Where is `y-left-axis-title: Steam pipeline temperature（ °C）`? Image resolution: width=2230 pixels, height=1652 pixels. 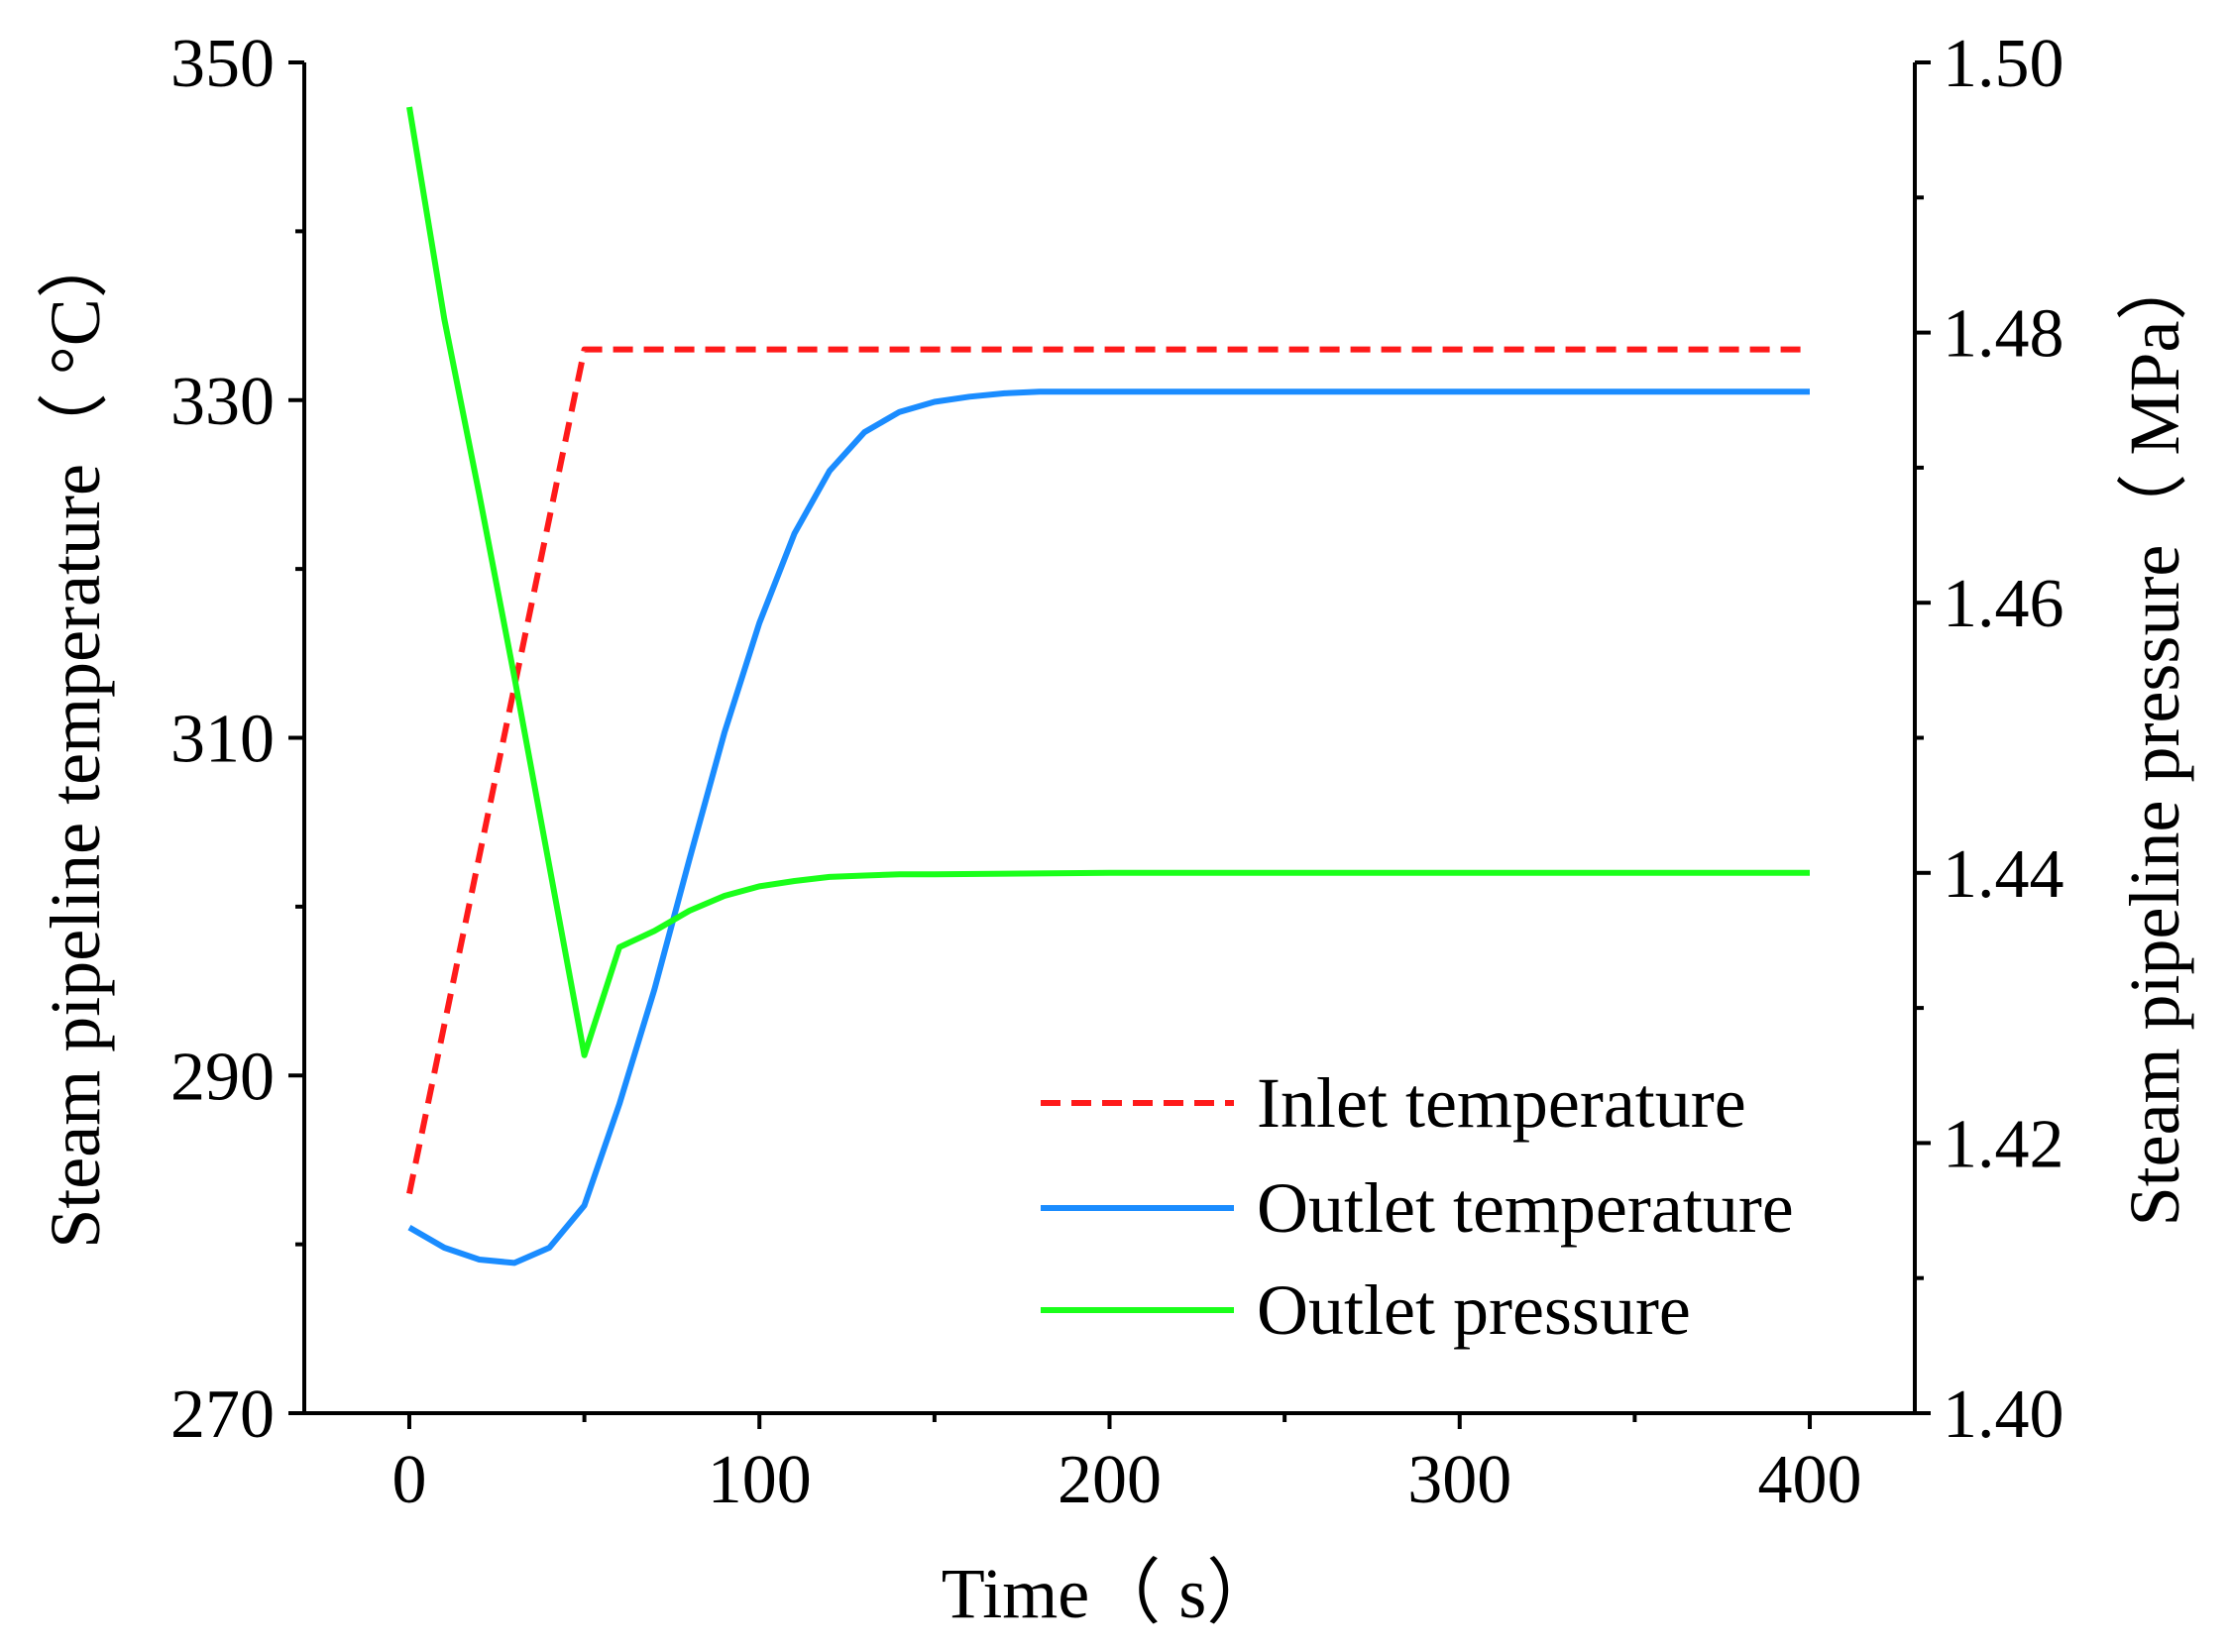
y-left-axis-title: Steam pipeline temperature（ °C） is located at coordinates (76, 738).